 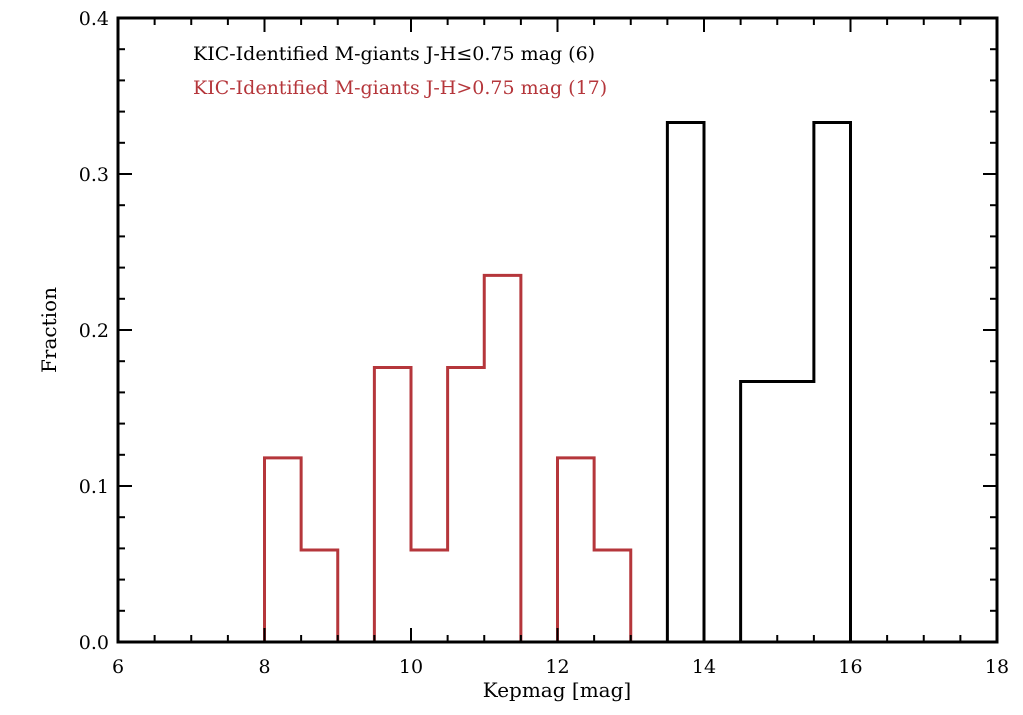 What do you see at coordinates (94, 331) in the screenshot?
I see `y-tick-label: 0.2` at bounding box center [94, 331].